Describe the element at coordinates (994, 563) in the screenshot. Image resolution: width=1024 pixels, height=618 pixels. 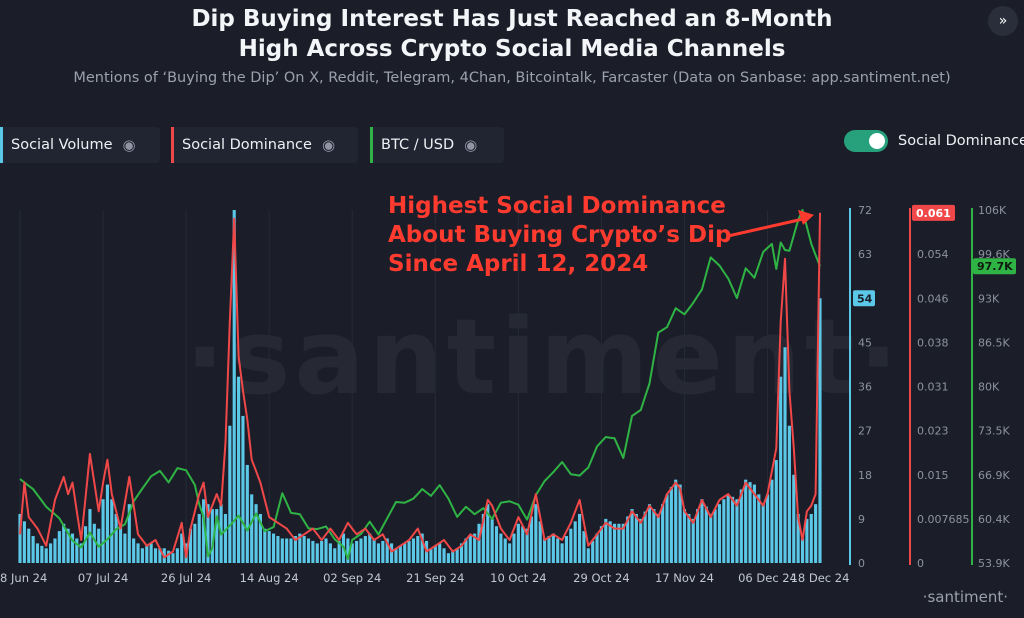
I see `btc-usd-axis-tick-label: 53.9K` at that location.